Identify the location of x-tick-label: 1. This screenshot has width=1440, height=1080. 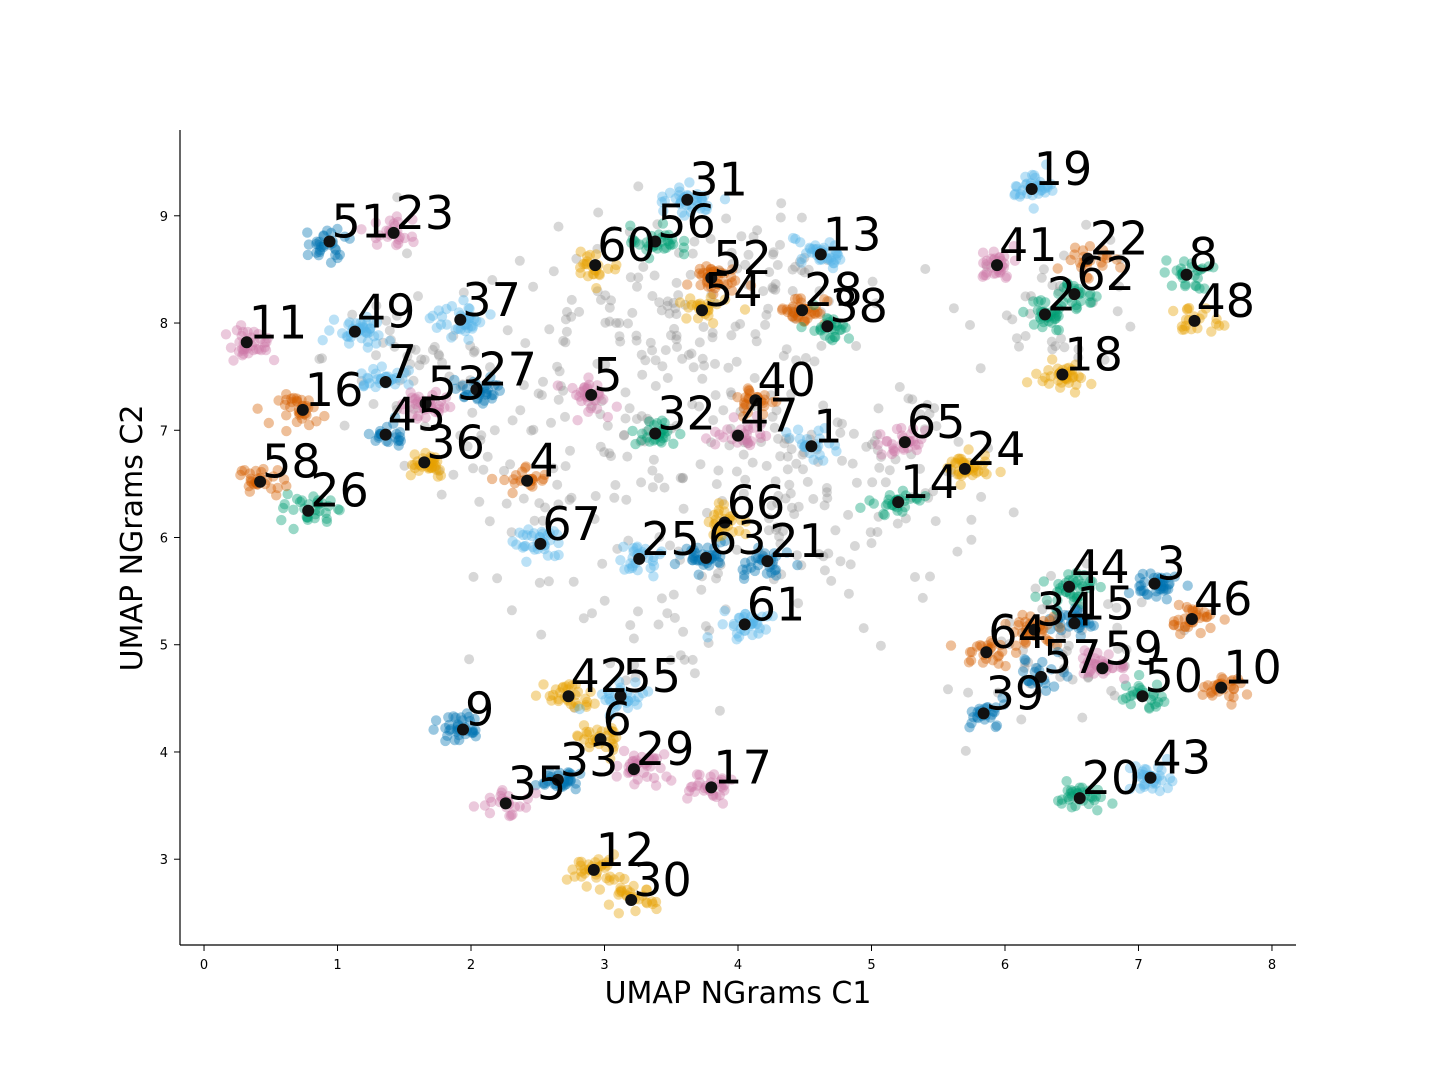
(337, 965).